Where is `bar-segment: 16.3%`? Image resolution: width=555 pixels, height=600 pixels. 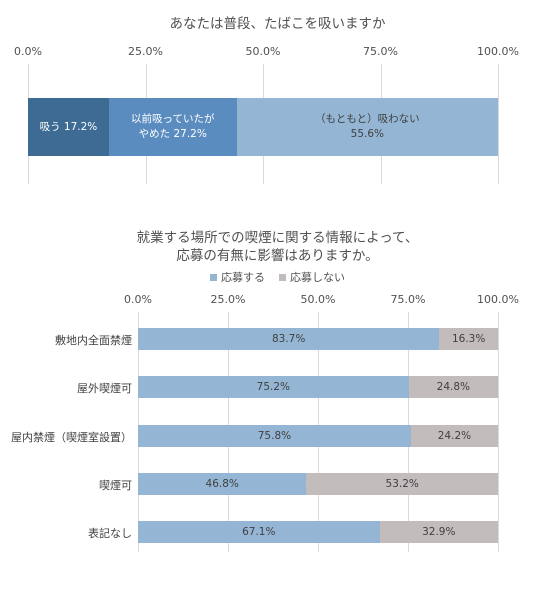 bar-segment: 16.3% is located at coordinates (468, 339).